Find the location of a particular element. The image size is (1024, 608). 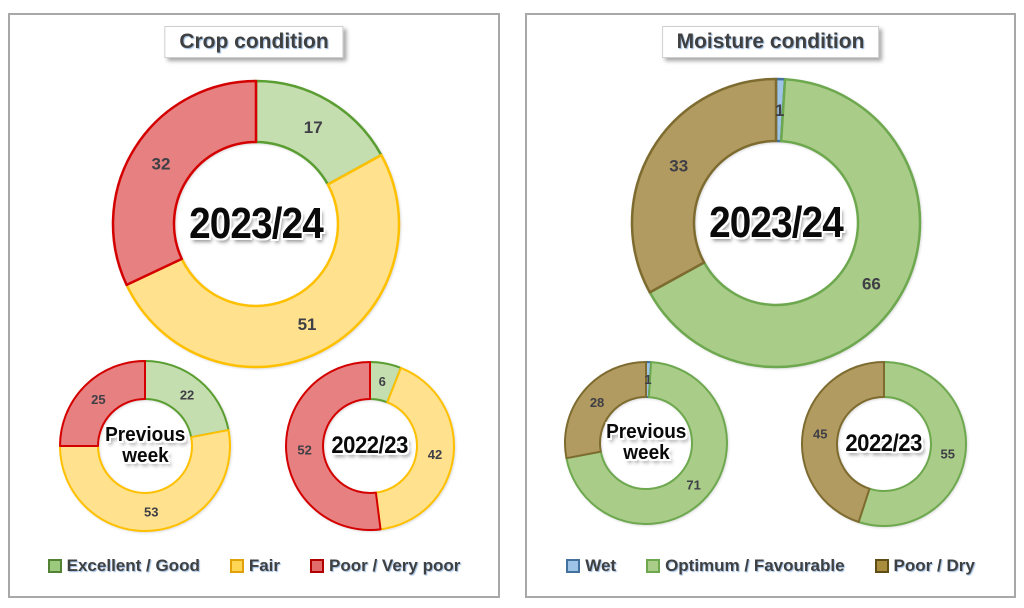

svg-text: 52 is located at coordinates (304, 450).